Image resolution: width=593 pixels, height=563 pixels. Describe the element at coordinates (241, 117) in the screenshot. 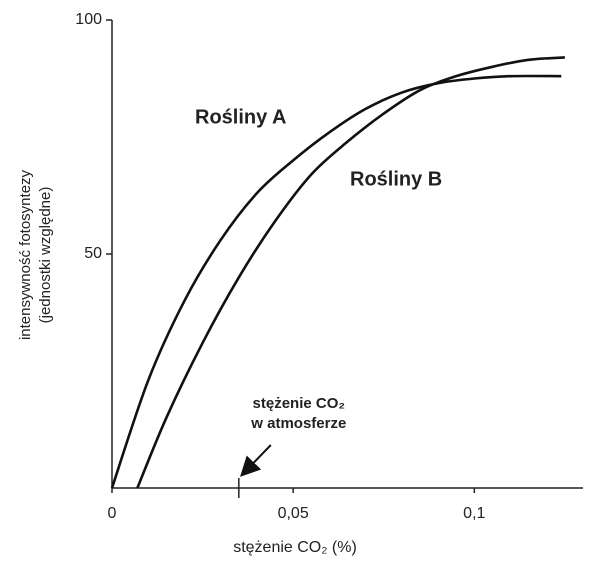

I see `series-label: Rośliny A` at that location.